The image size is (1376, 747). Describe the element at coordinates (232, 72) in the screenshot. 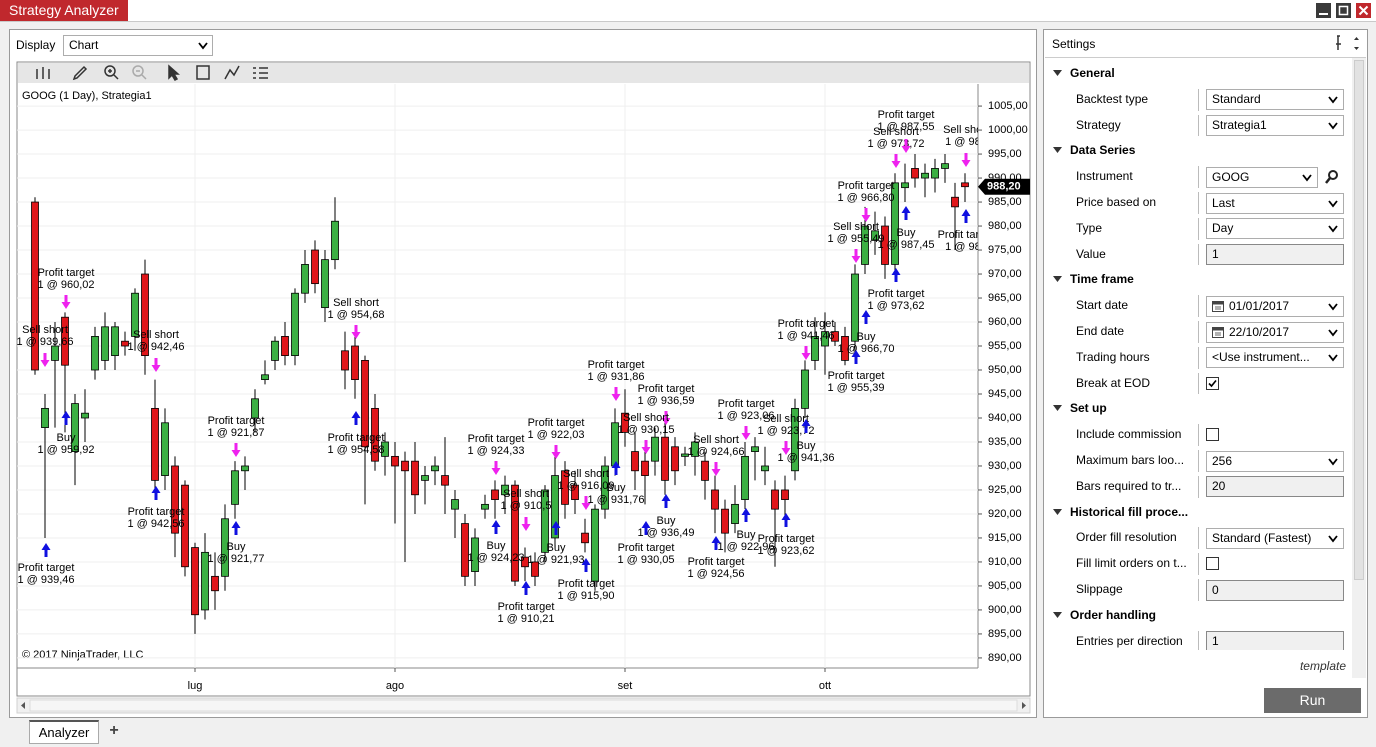

I see `drawing-tool` at that location.